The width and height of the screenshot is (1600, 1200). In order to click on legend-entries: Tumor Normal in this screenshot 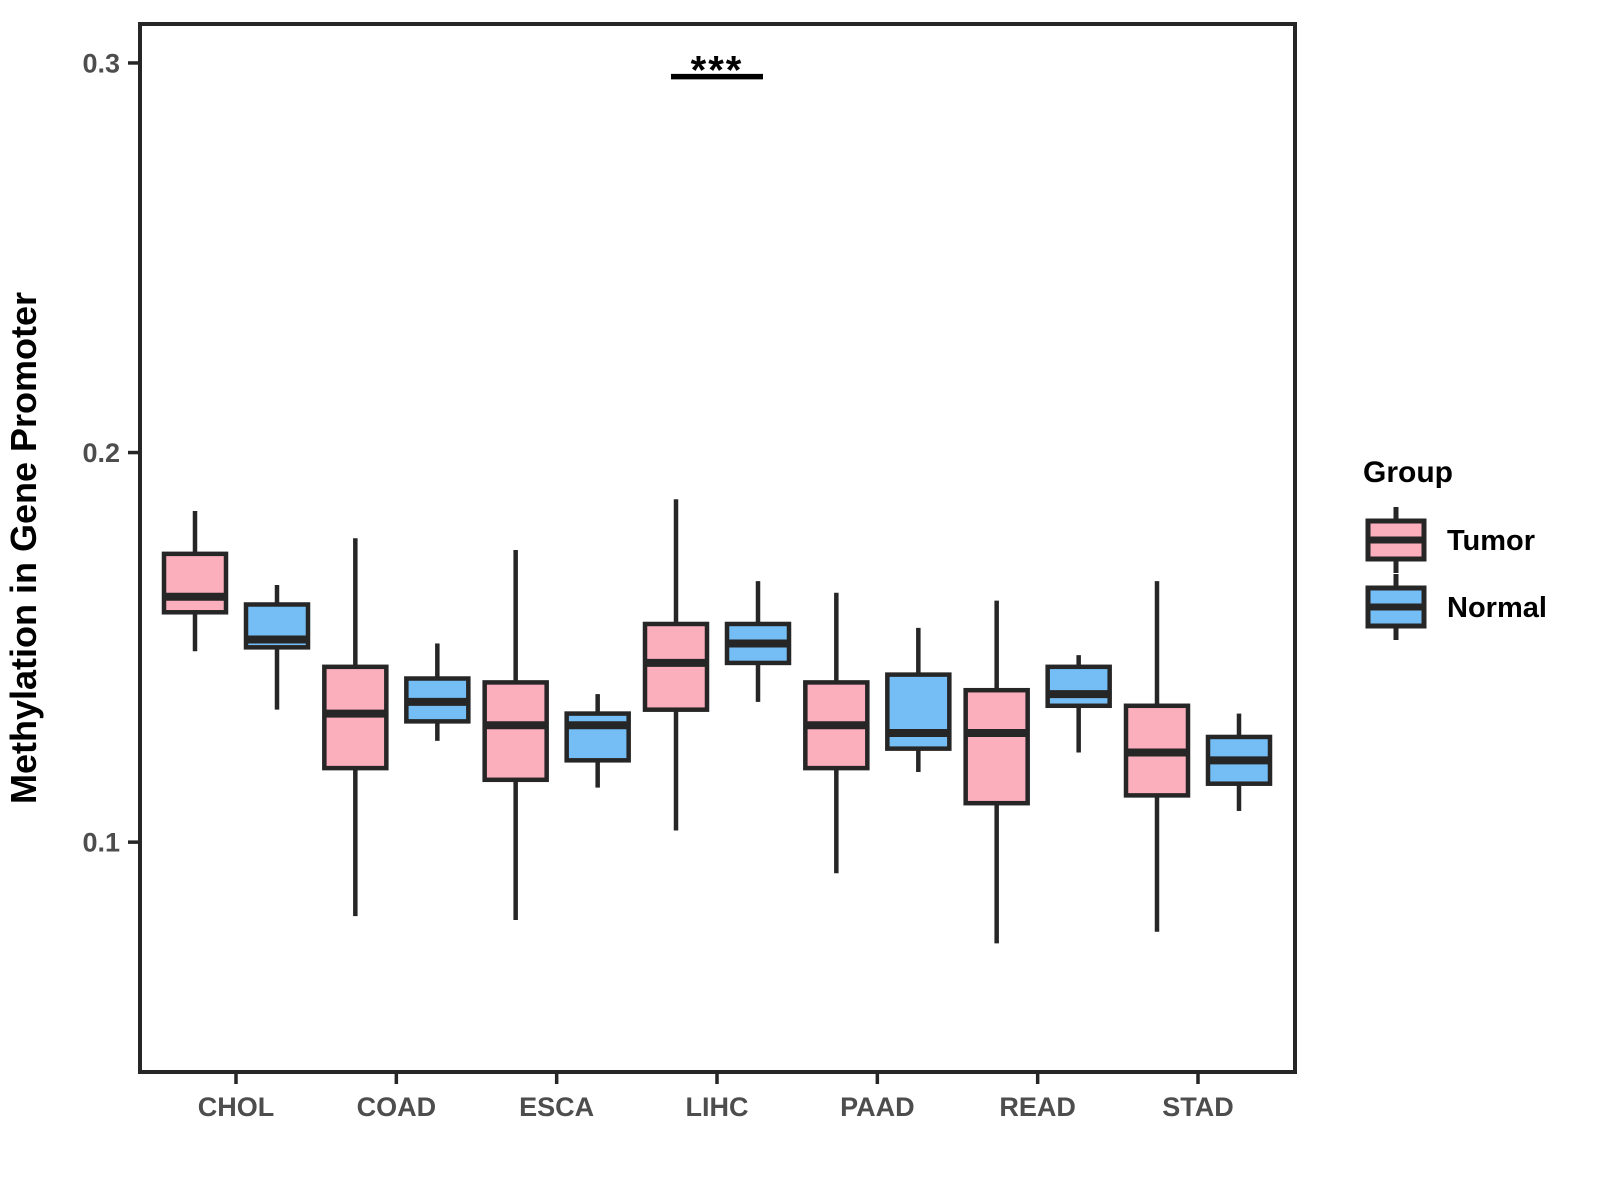, I will do `click(1456, 573)`.